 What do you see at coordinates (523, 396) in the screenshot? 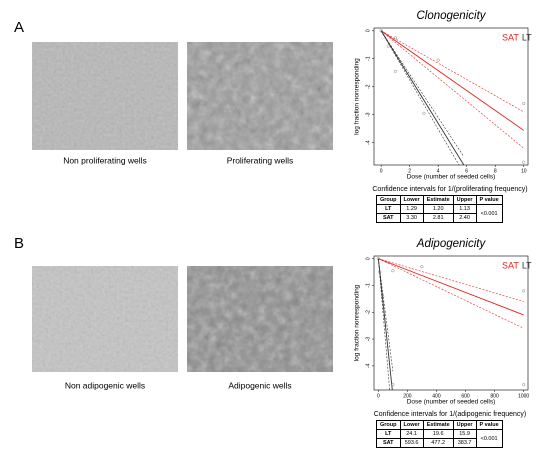
I see `x-tick-label: 1000` at bounding box center [523, 396].